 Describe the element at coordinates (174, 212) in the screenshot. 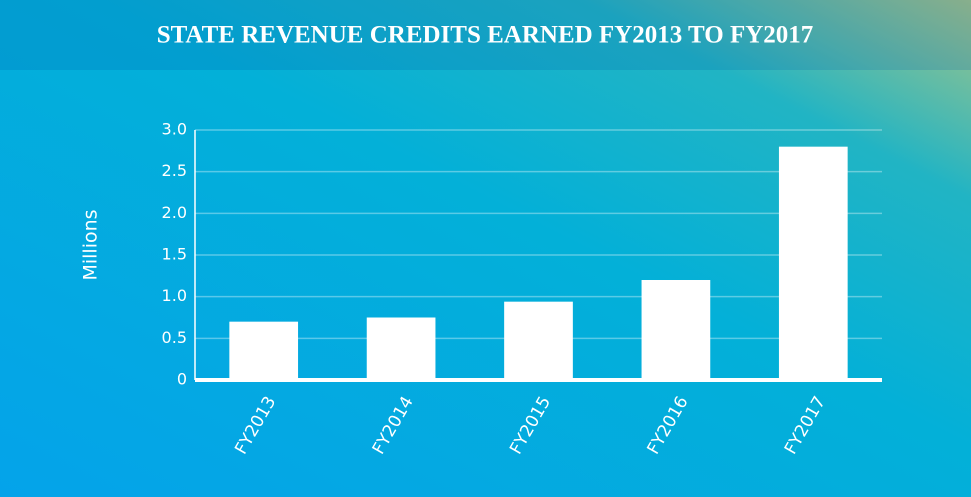

I see `y-tick-label: 2.0` at that location.